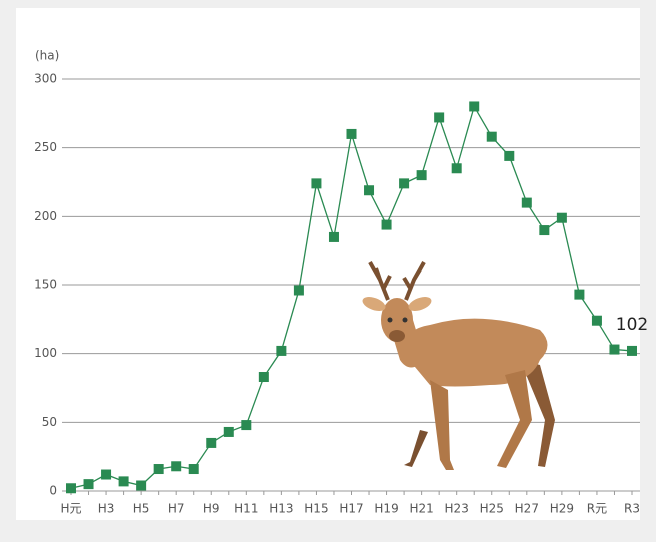 The width and height of the screenshot is (656, 542). I want to click on x-tick-label: H17, so click(351, 509).